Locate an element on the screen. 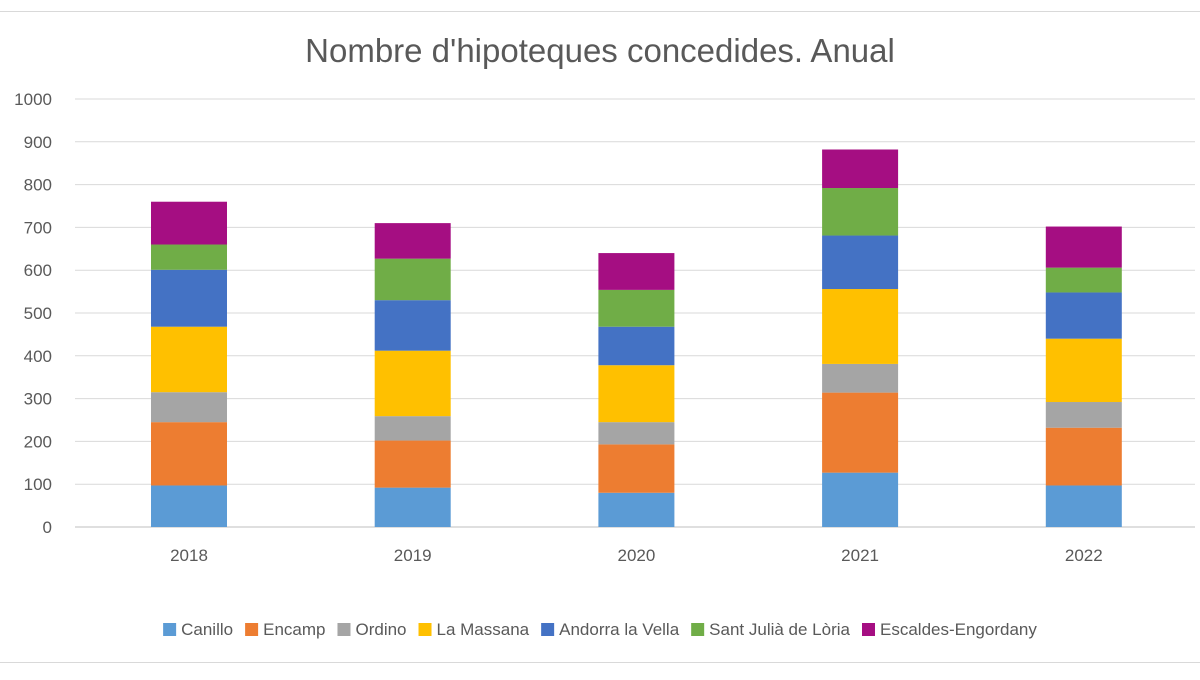  legend-item-encamp: Encamp is located at coordinates (285, 629).